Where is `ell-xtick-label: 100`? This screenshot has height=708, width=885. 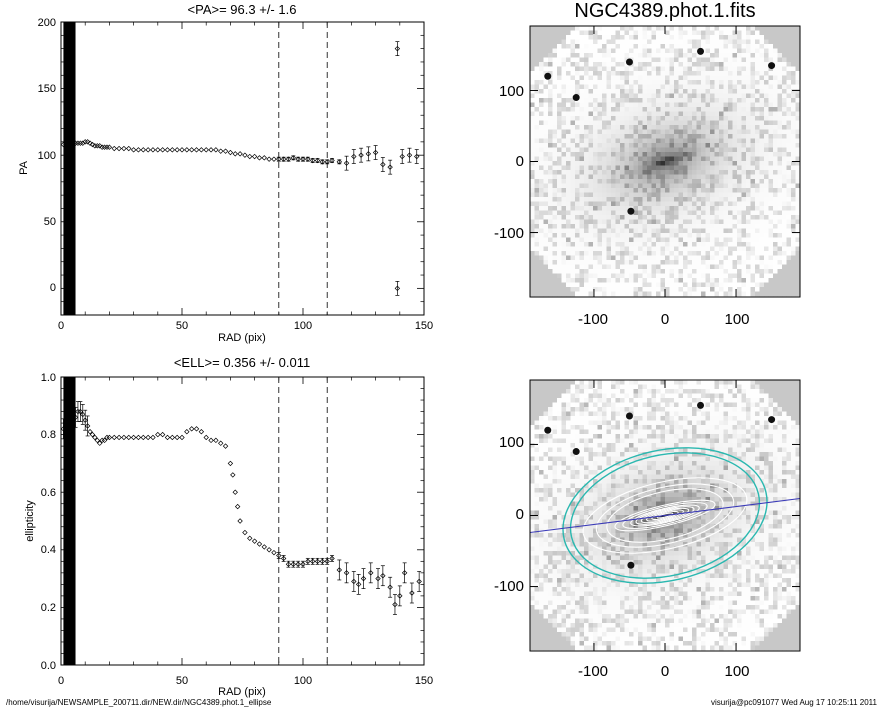
ell-xtick-label: 100 is located at coordinates (303, 681).